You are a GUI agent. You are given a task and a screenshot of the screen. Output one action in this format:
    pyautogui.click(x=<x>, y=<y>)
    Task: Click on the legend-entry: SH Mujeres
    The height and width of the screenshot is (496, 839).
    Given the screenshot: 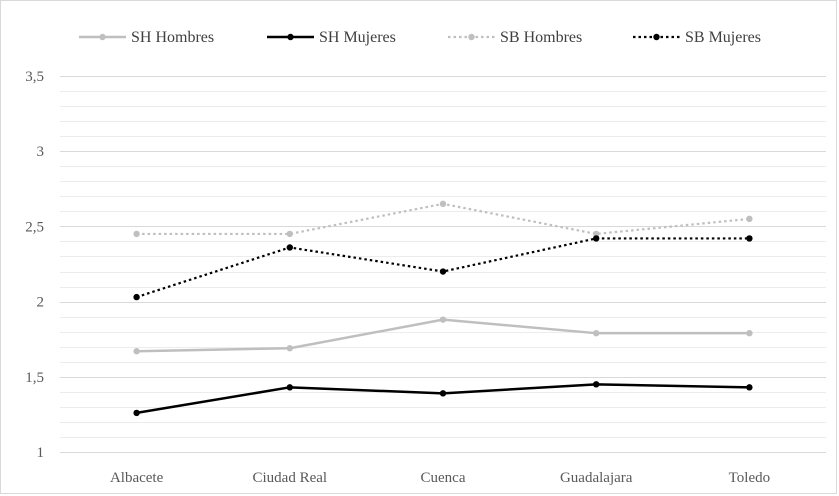 What is the action you would take?
    pyautogui.click(x=331, y=37)
    